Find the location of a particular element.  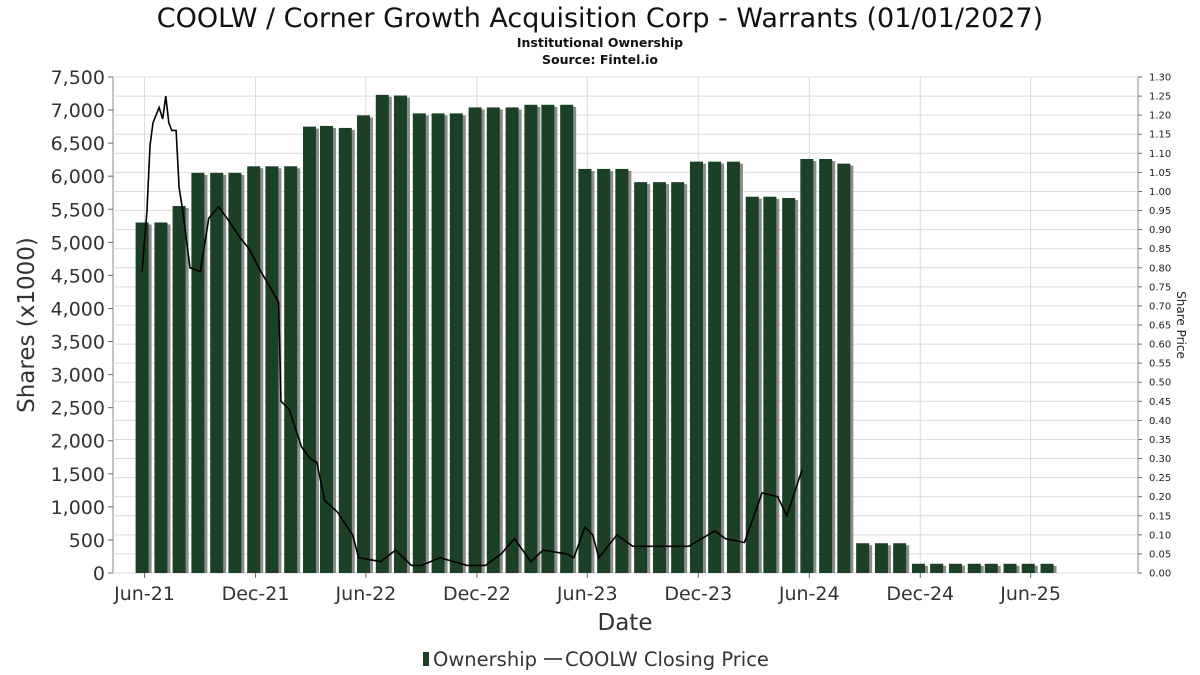

y-tick-label-right: 0.50 is located at coordinates (1160, 383).